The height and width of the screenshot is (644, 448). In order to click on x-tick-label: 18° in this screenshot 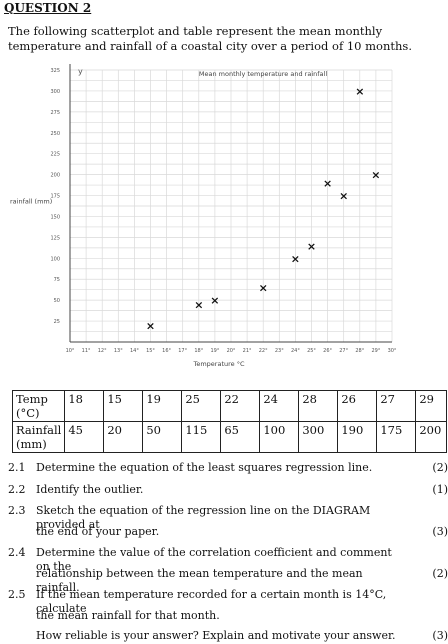, I will do `click(198, 351)`.